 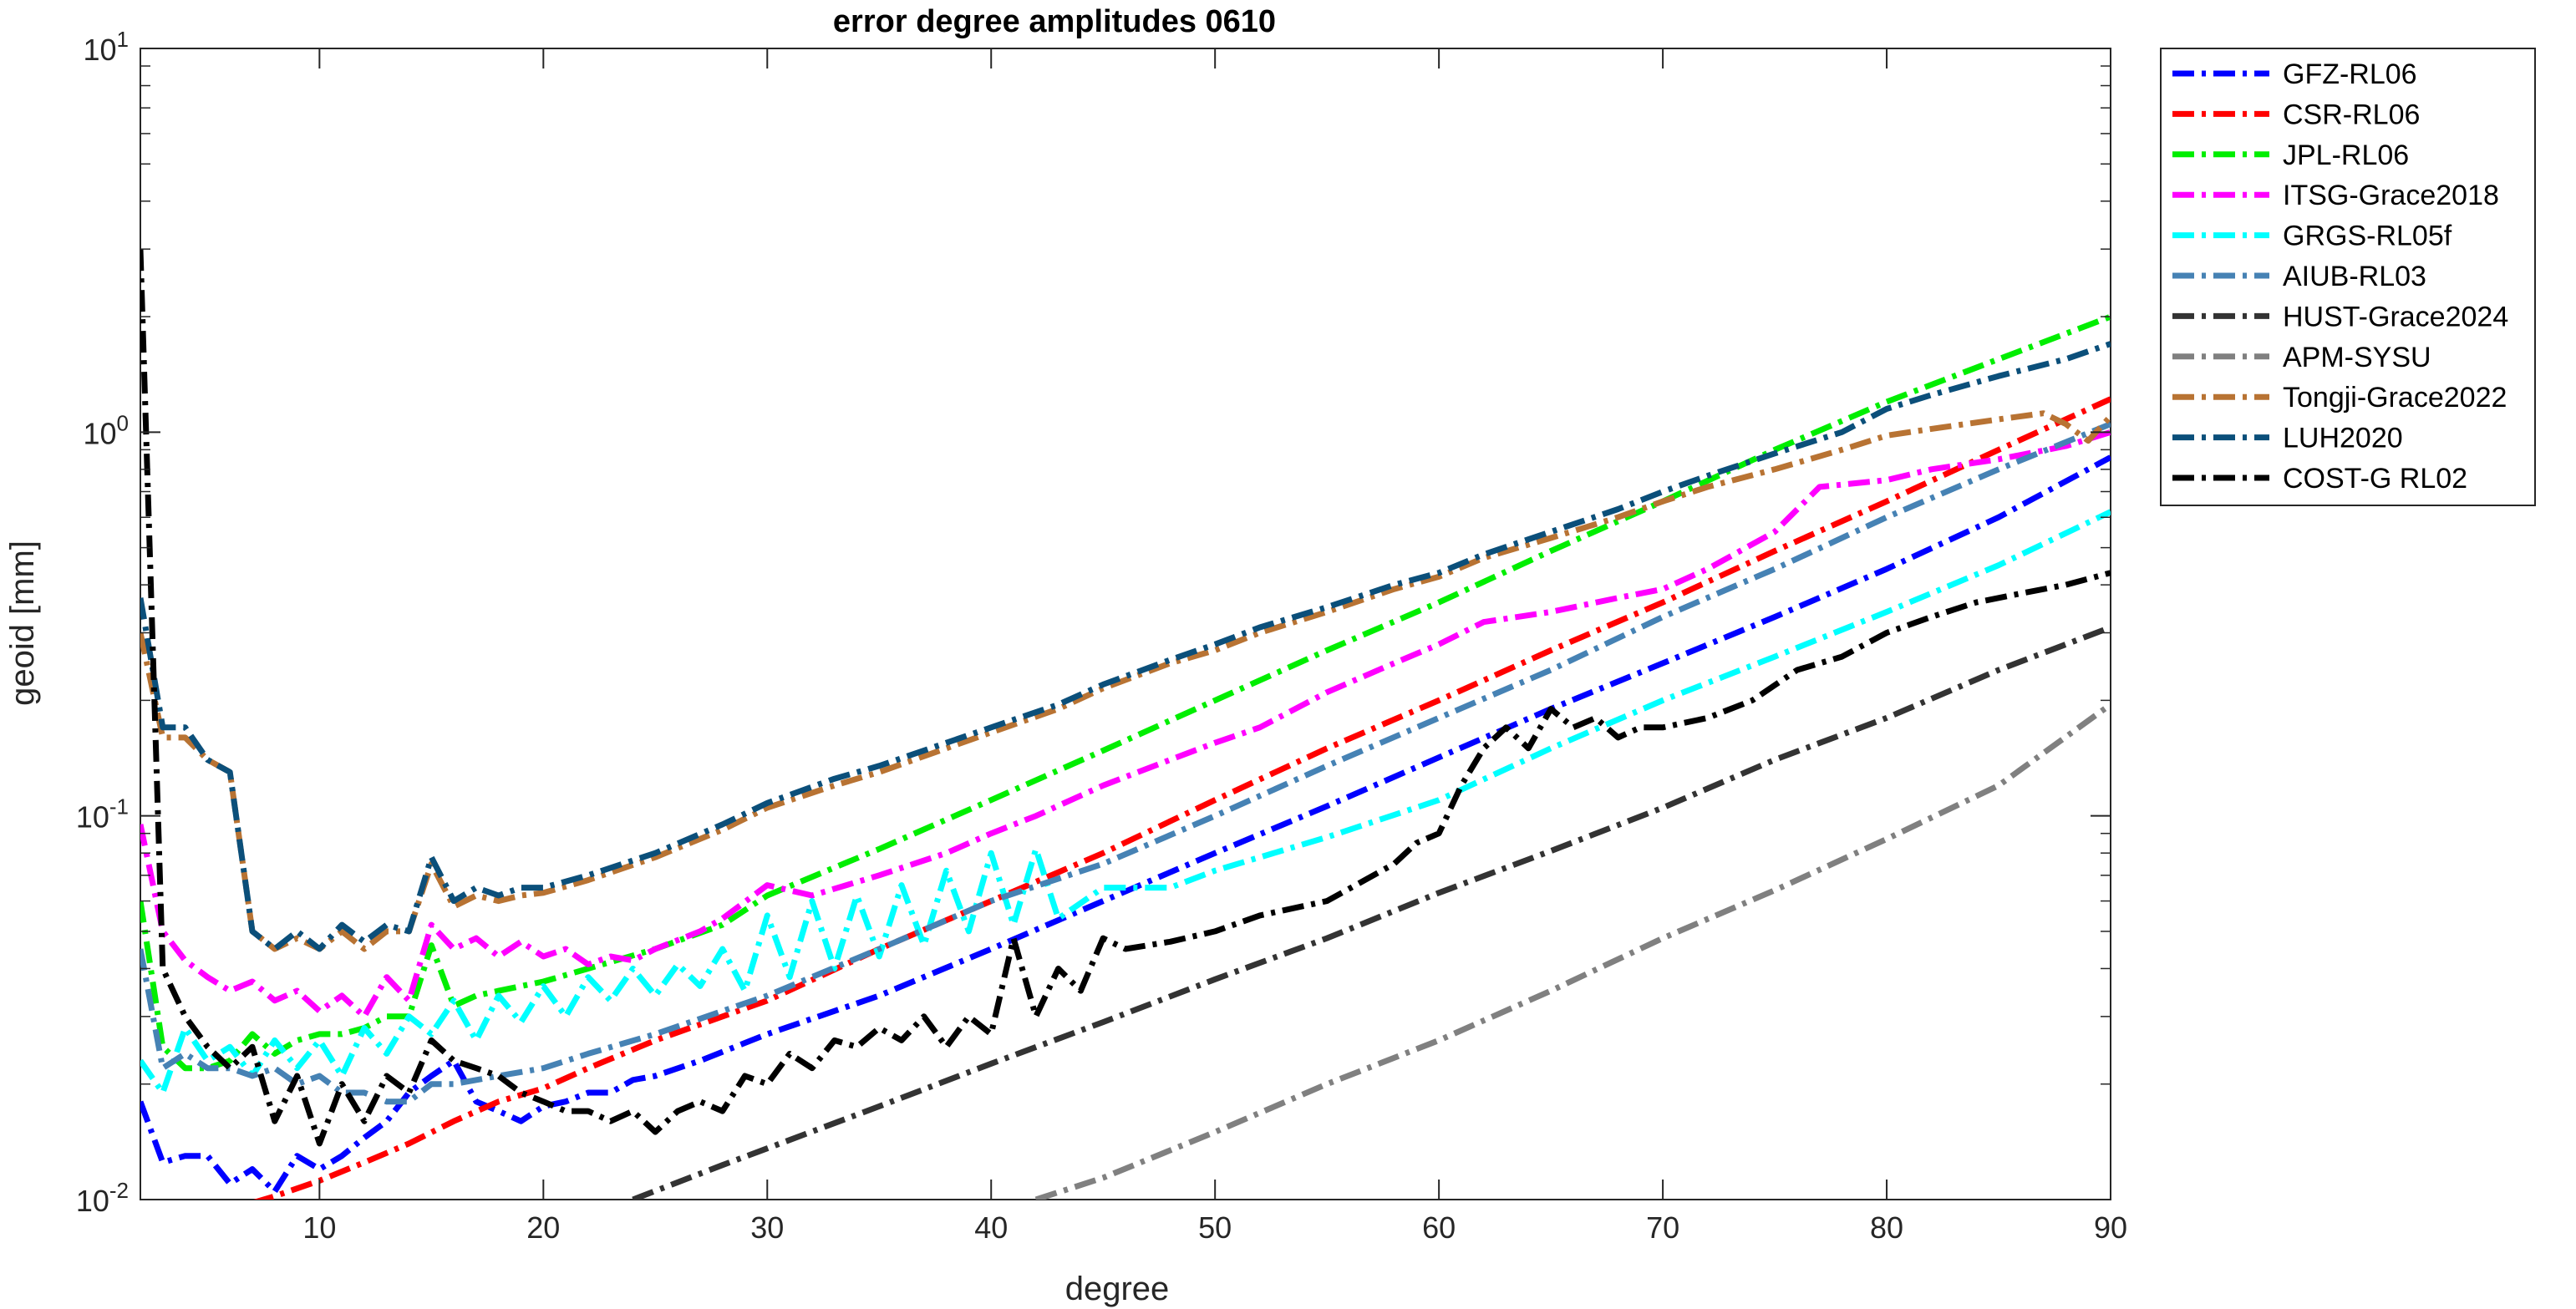 What do you see at coordinates (543, 1227) in the screenshot?
I see `x-tick-label: 20` at bounding box center [543, 1227].